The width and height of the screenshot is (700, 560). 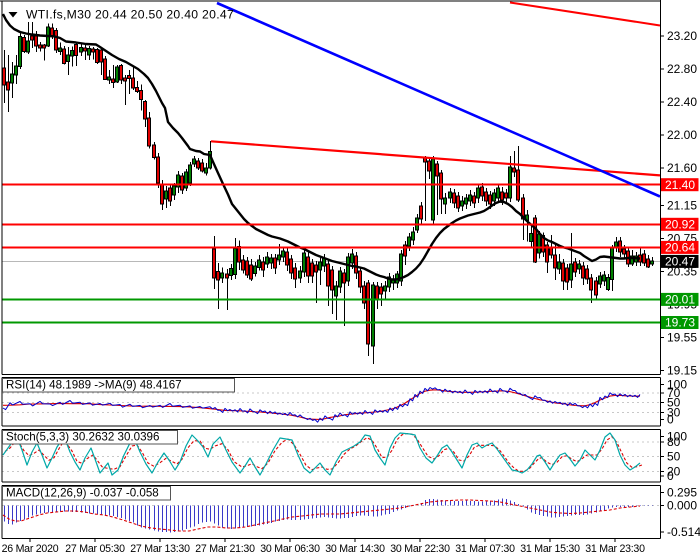 I want to click on svg-text: 0.000, so click(x=682, y=505).